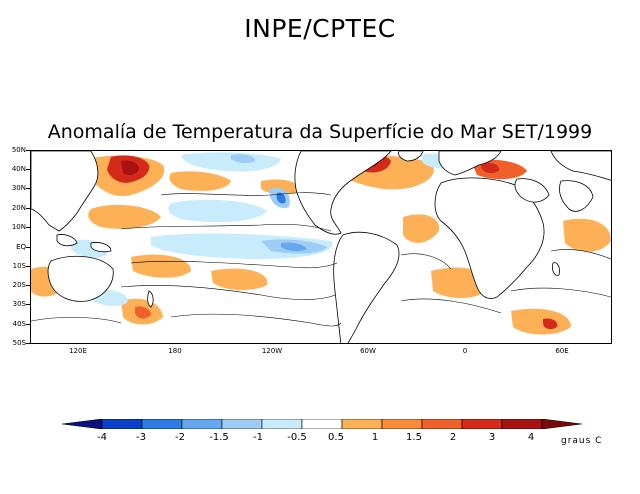 Image resolution: width=640 pixels, height=494 pixels. What do you see at coordinates (375, 437) in the screenshot?
I see `legend-label: 1` at bounding box center [375, 437].